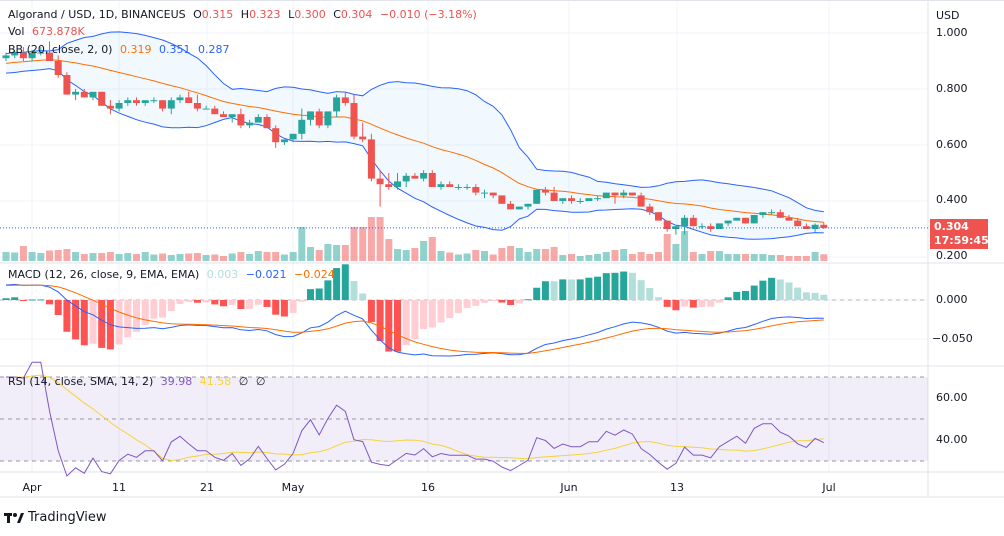 The width and height of the screenshot is (1004, 536). What do you see at coordinates (829, 487) in the screenshot?
I see `time-label: Jul` at bounding box center [829, 487].